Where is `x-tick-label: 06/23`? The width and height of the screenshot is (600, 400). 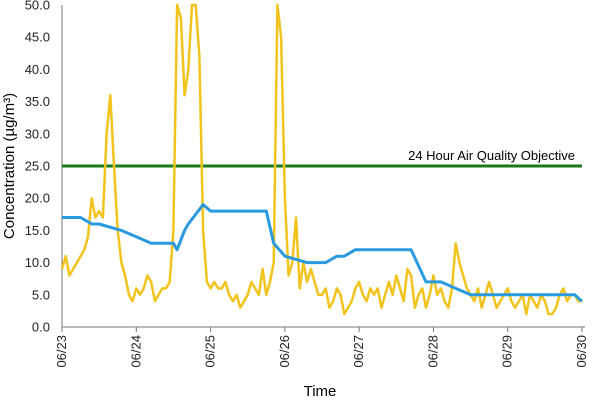
x-tick-label: 06/23 is located at coordinates (61, 351).